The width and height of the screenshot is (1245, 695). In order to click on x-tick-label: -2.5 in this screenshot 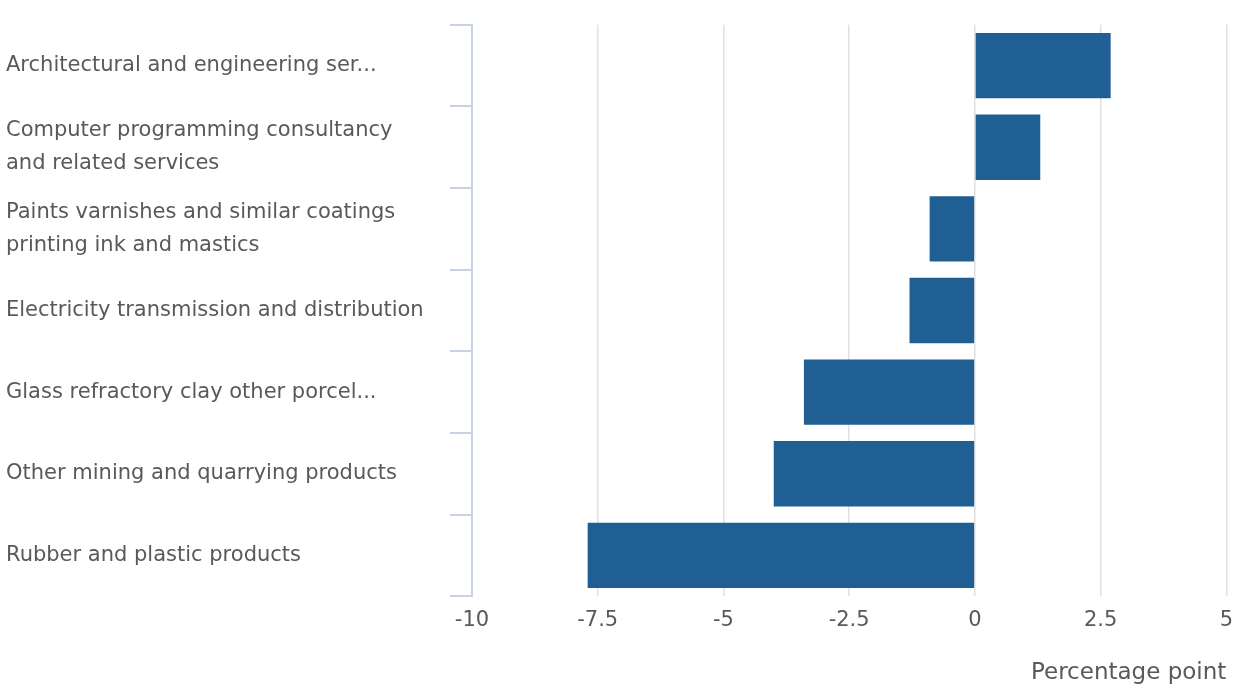, I will do `click(849, 619)`.